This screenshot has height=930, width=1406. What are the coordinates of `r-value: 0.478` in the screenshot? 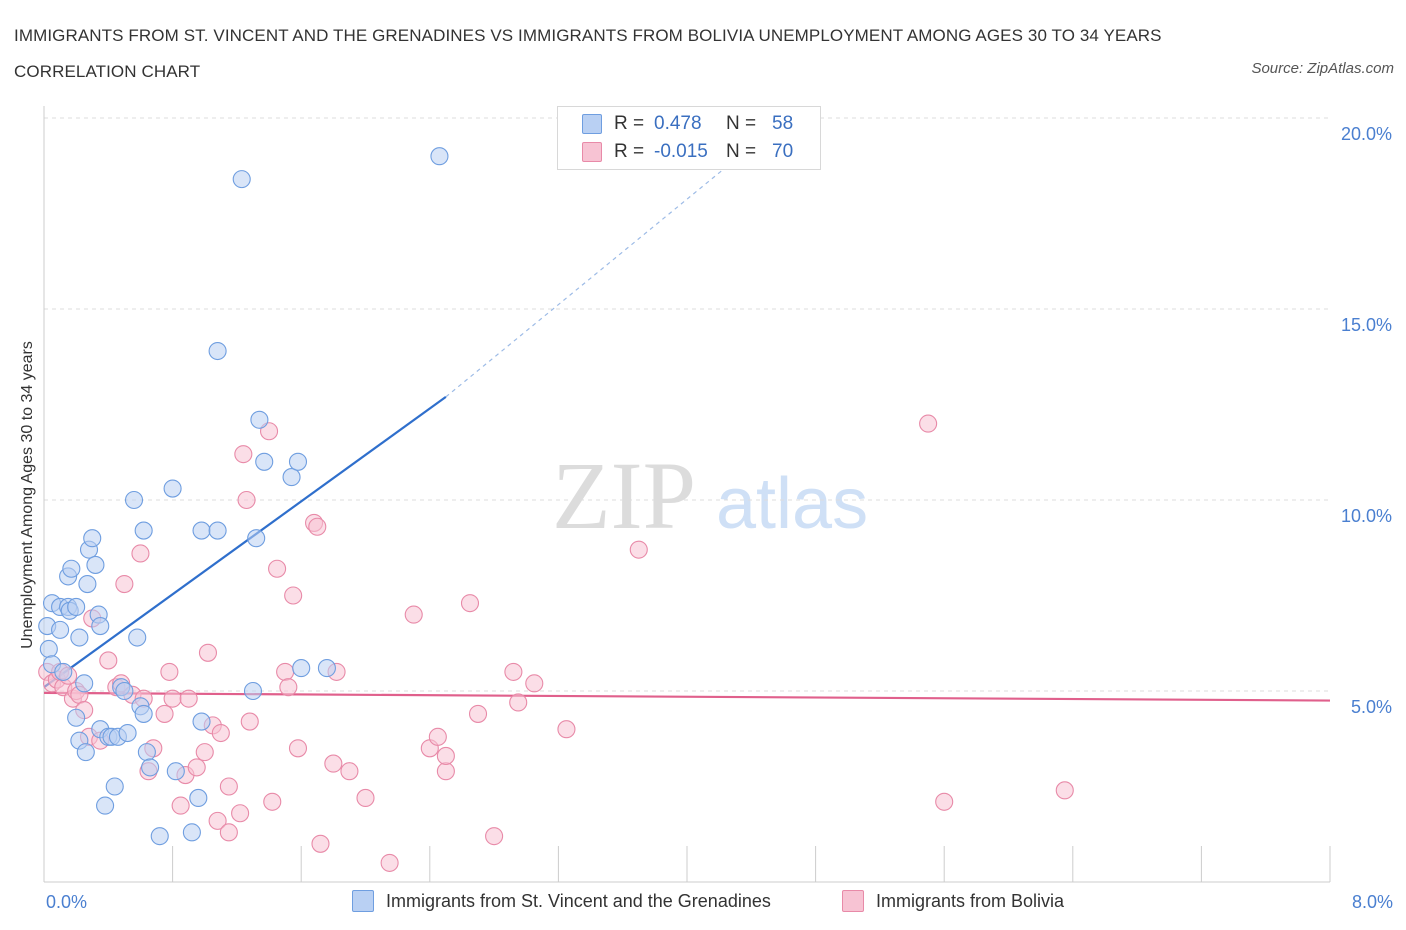 It's located at (678, 123).